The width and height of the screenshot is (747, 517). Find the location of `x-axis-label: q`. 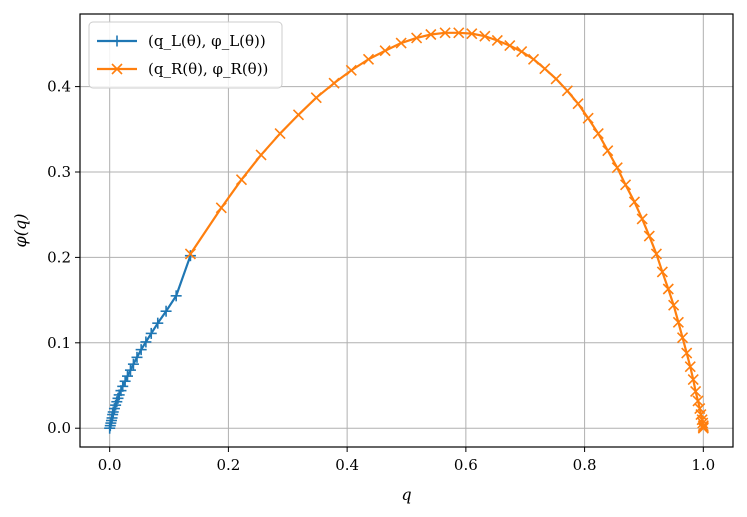

x-axis-label: q is located at coordinates (406, 494).